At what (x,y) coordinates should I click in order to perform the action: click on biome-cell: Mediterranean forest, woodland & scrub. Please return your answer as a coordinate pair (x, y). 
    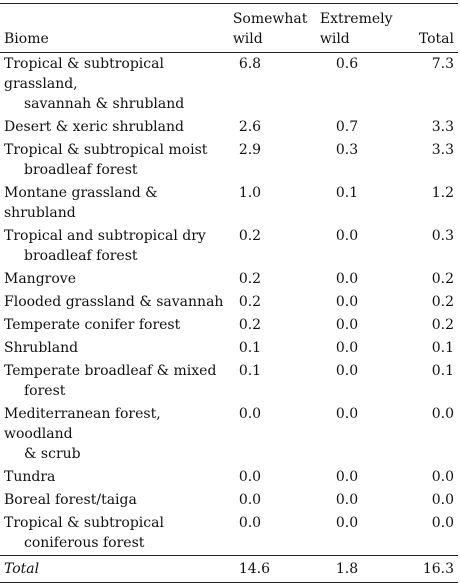
    Looking at the image, I should click on (114, 434).